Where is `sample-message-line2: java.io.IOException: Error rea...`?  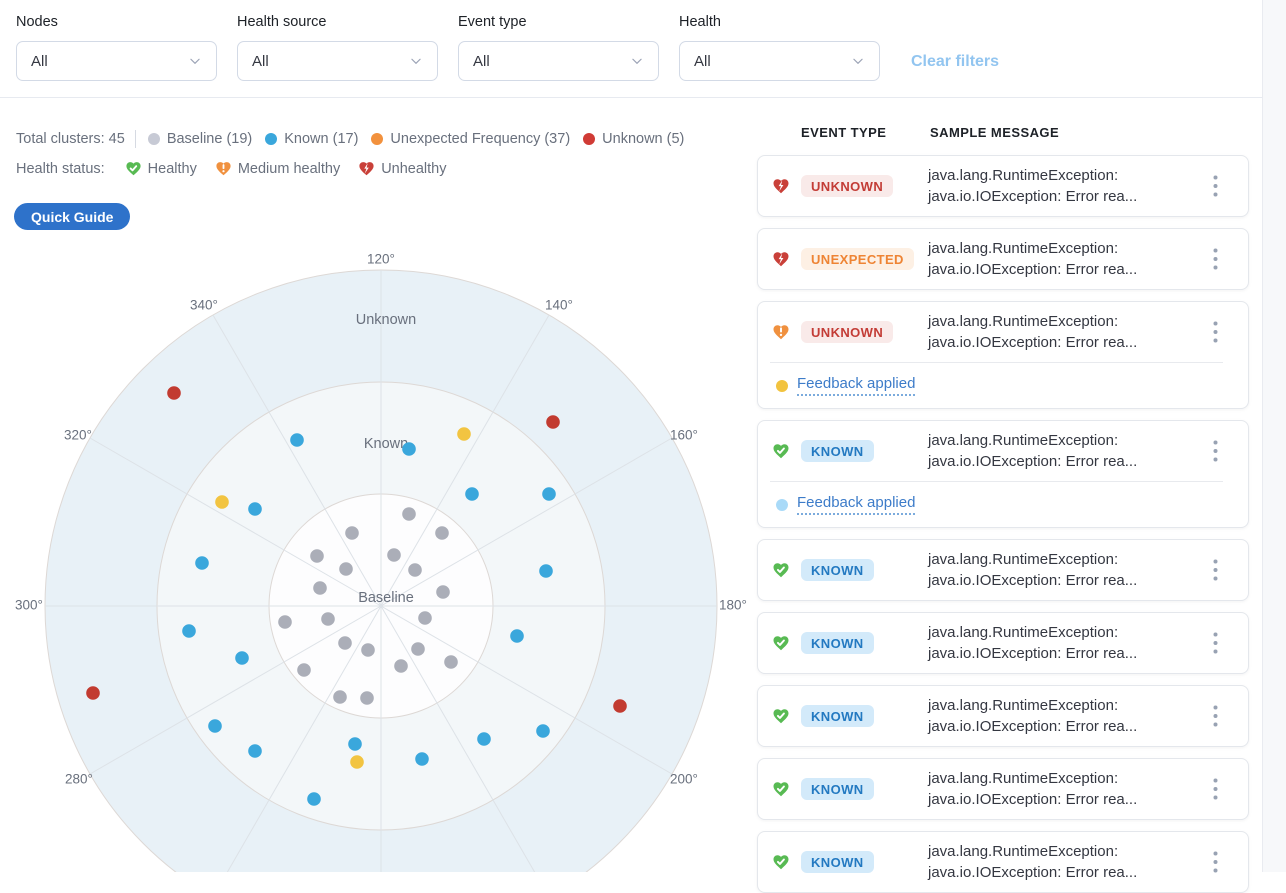 sample-message-line2: java.io.IOException: Error rea... is located at coordinates (1033, 653).